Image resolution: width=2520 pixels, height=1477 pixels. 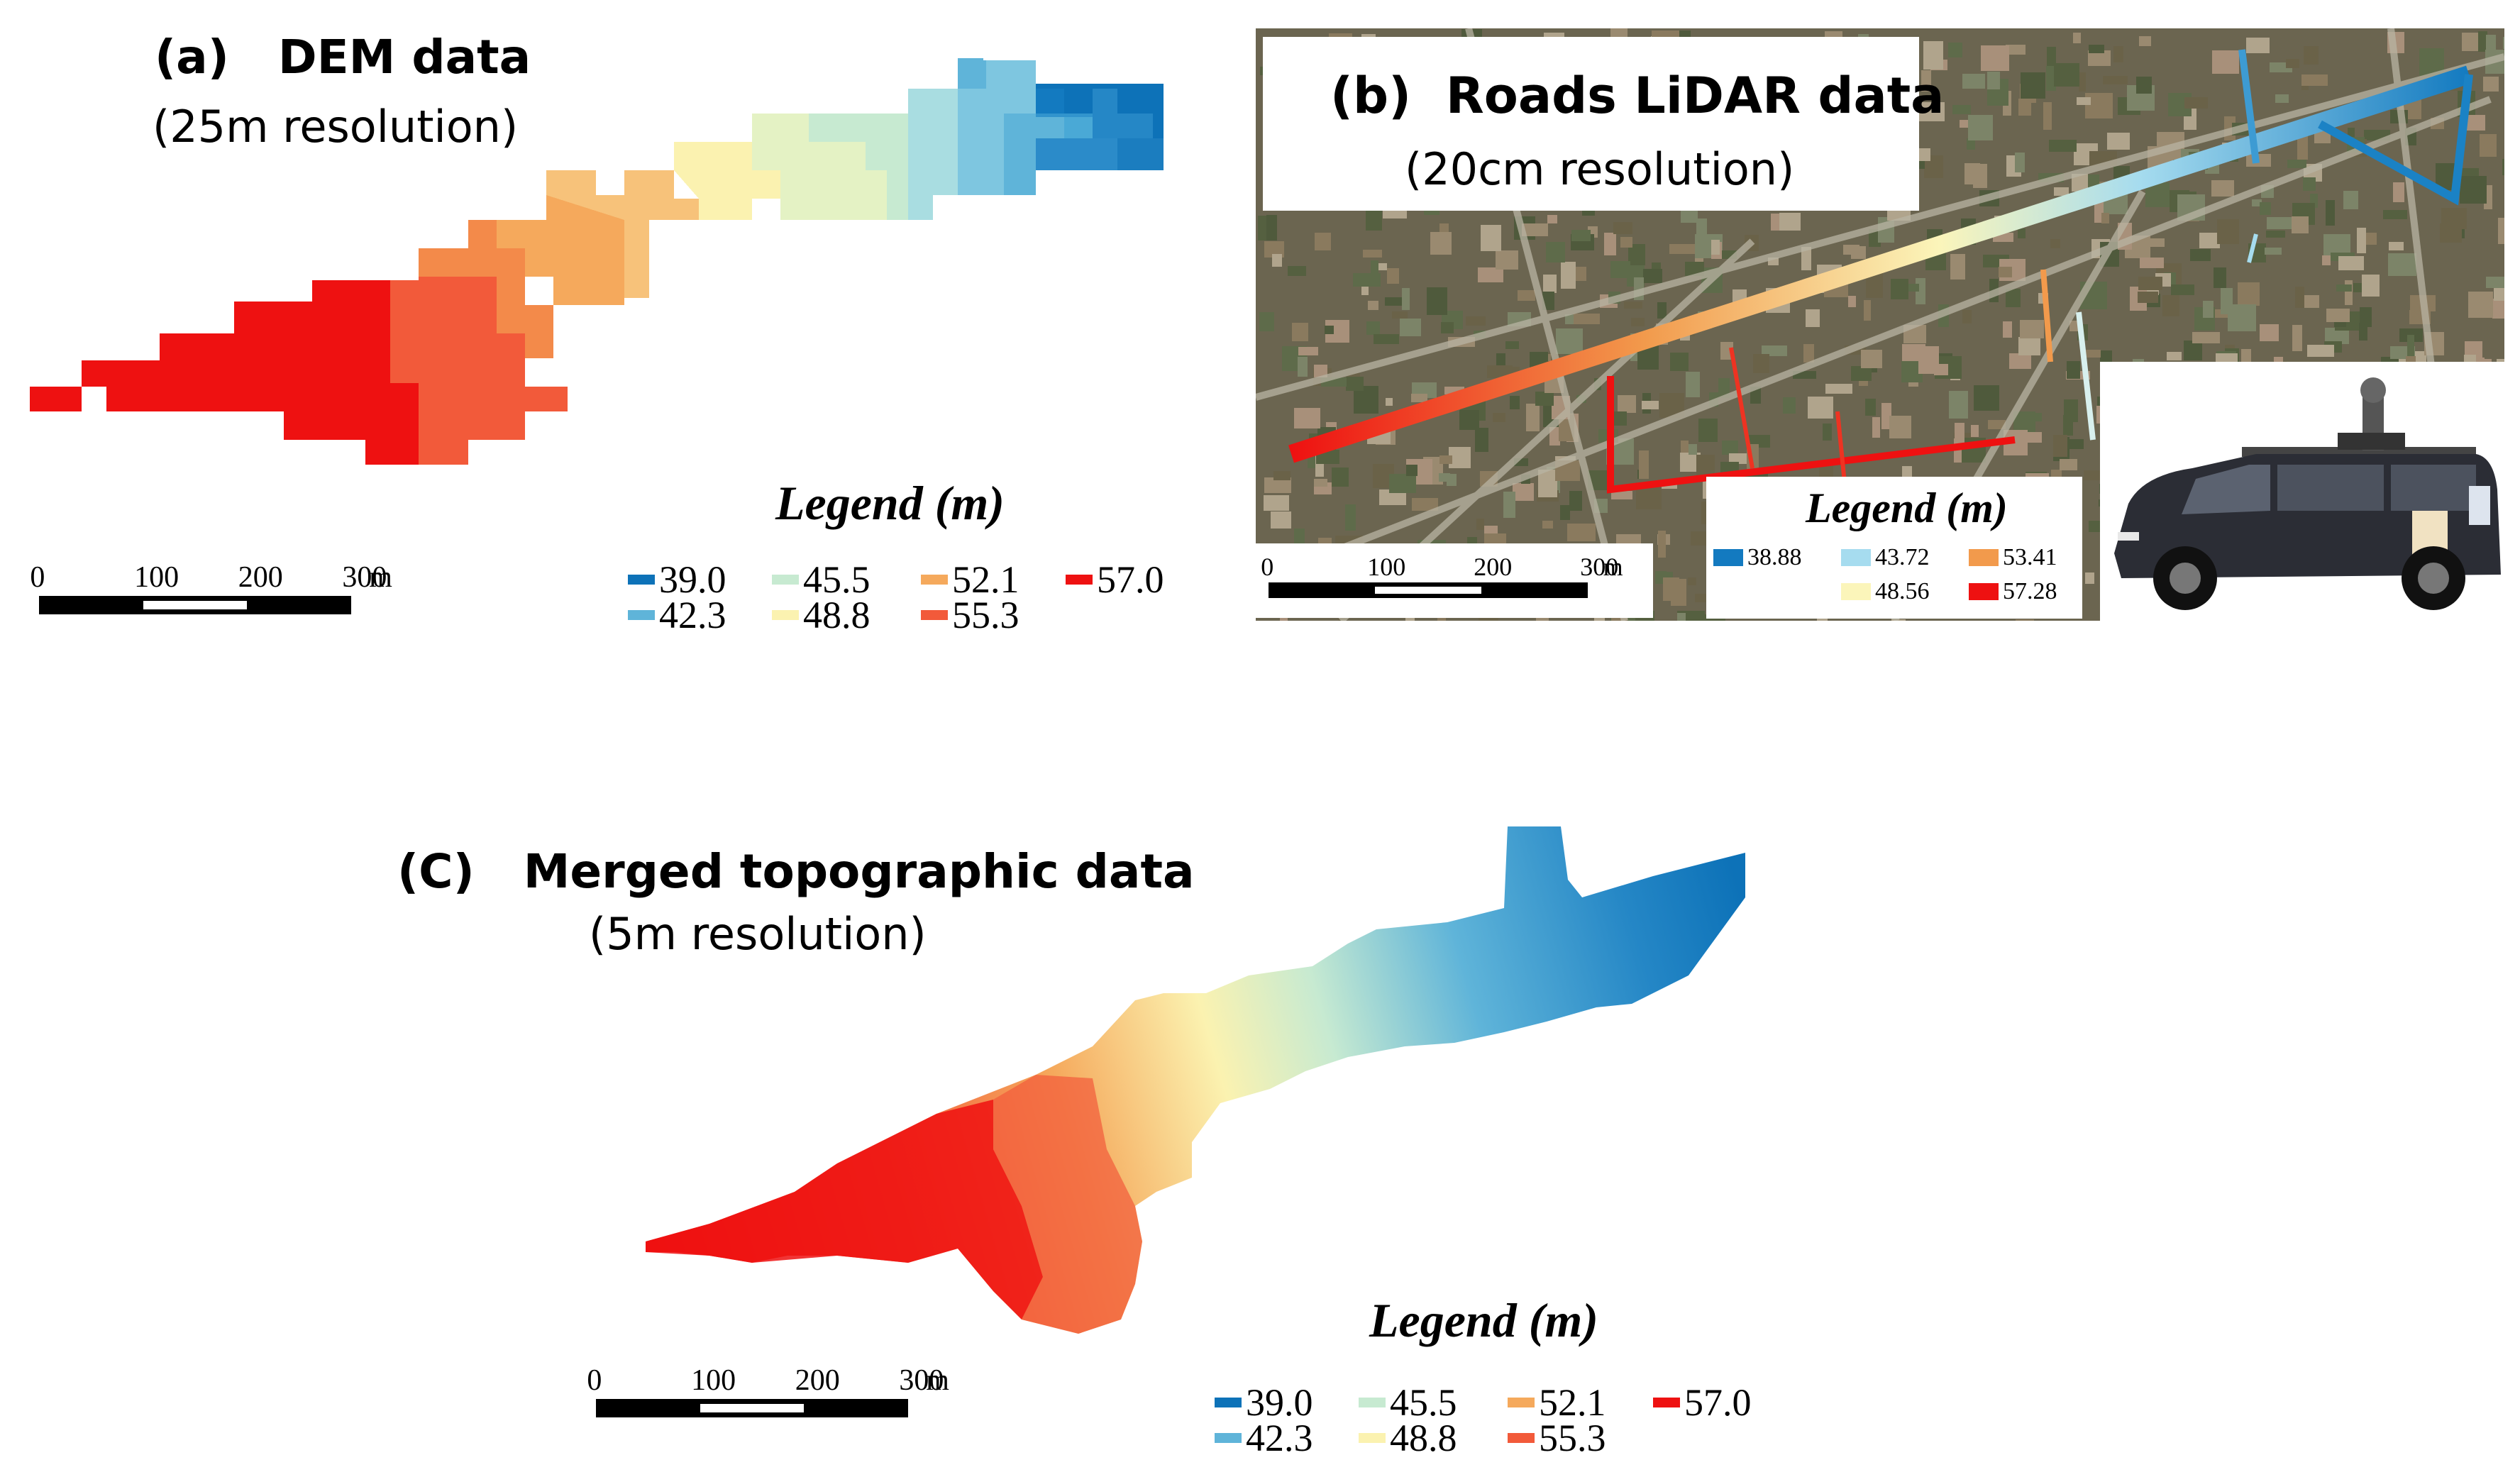 I want to click on vehicle-inset, so click(x=2302, y=492).